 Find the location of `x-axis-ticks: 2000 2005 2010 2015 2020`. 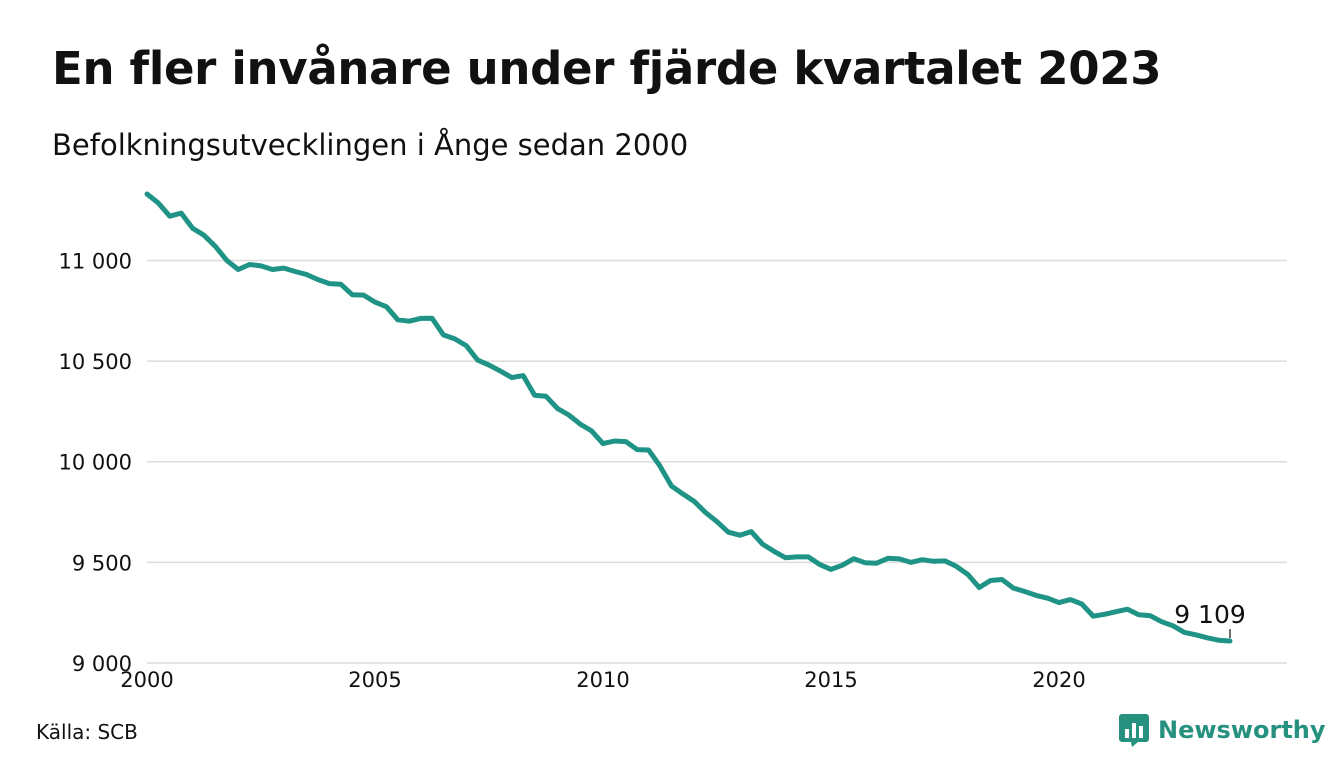

x-axis-ticks: 2000 2005 2010 2015 2020 is located at coordinates (602, 680).